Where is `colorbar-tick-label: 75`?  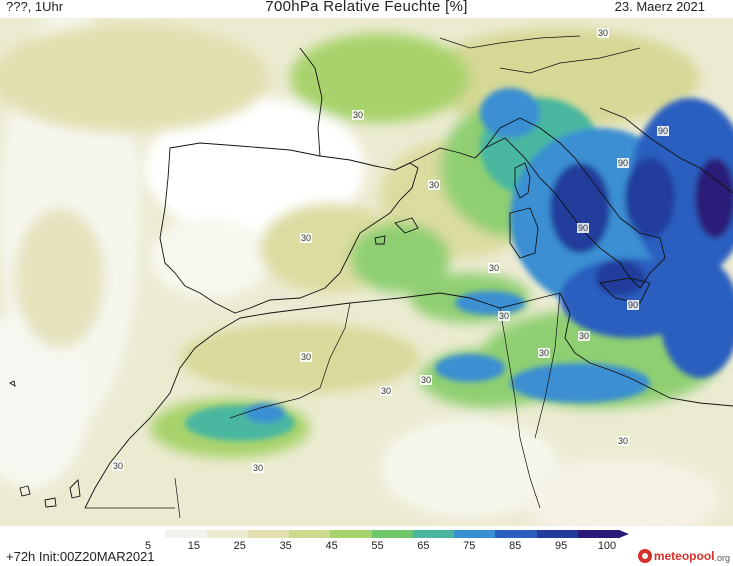 colorbar-tick-label: 75 is located at coordinates (469, 546).